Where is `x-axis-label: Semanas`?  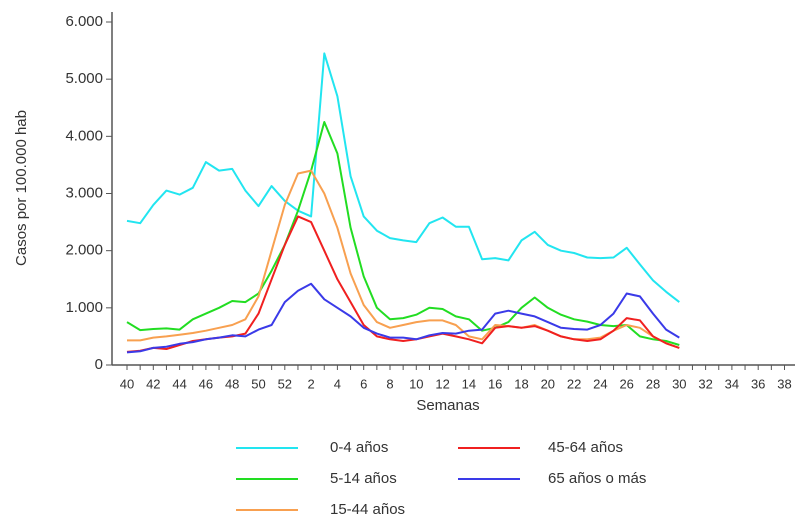
x-axis-label: Semanas is located at coordinates (447, 405).